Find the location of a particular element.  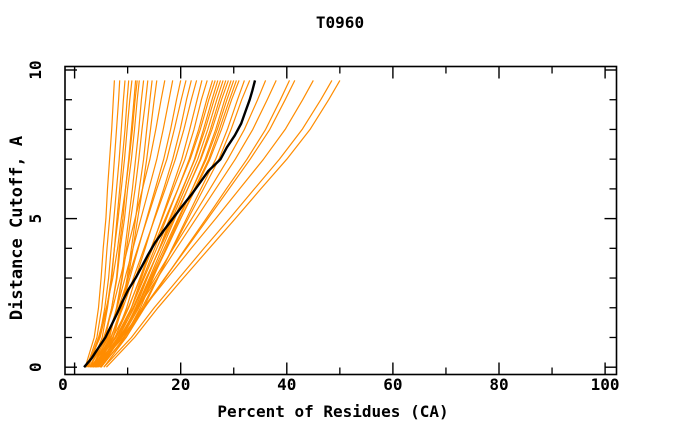

x-tick-label: 100 is located at coordinates (605, 384).